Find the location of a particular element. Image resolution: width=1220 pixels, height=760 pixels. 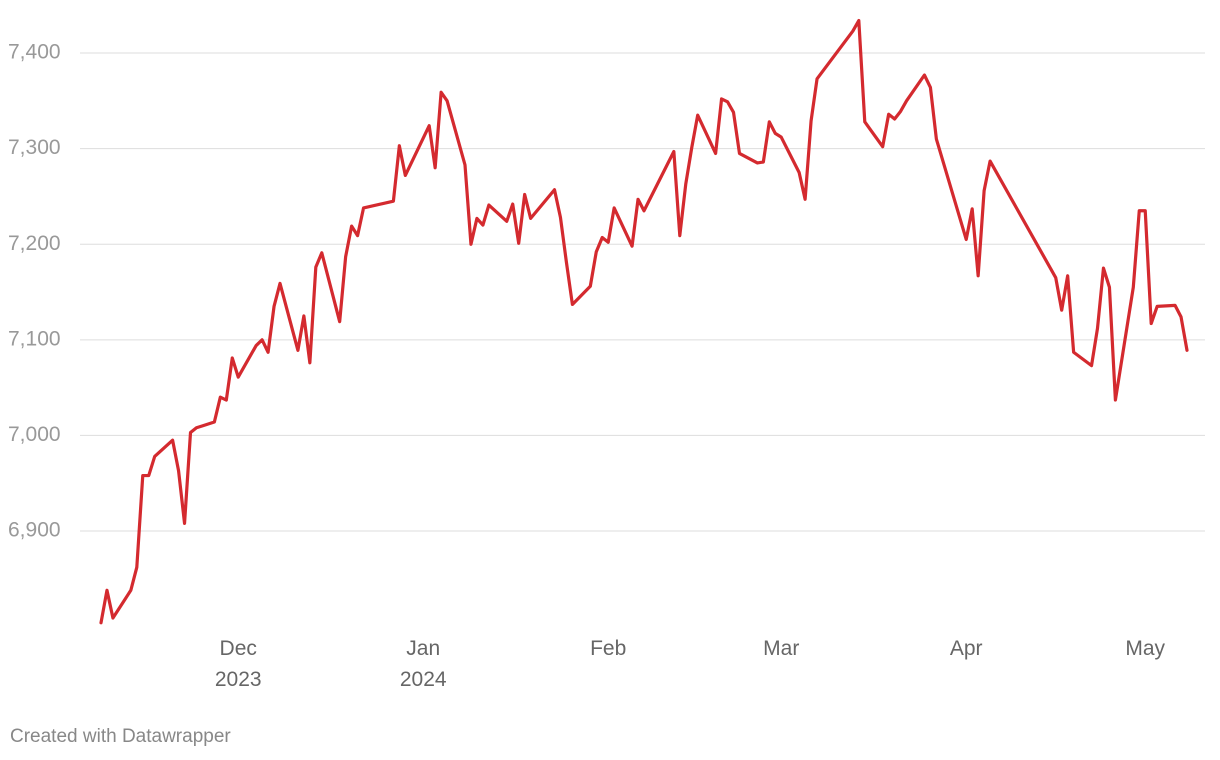

y-tick-label: 7,200 is located at coordinates (34, 243).